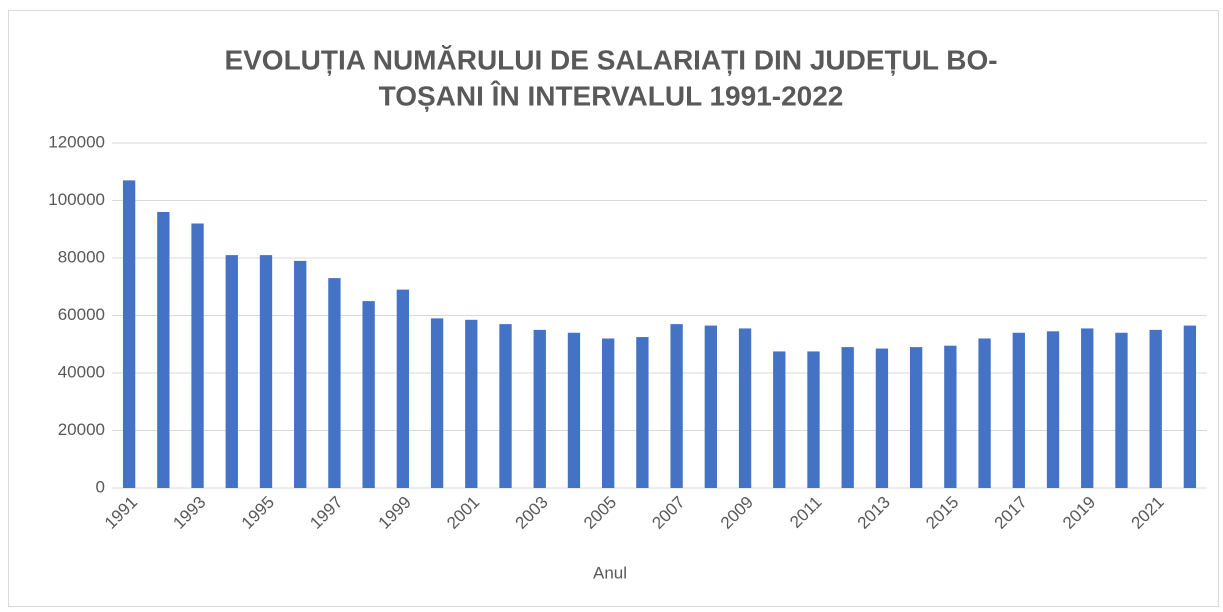  Describe the element at coordinates (81, 371) in the screenshot. I see `y-tick-label: 40000` at that location.